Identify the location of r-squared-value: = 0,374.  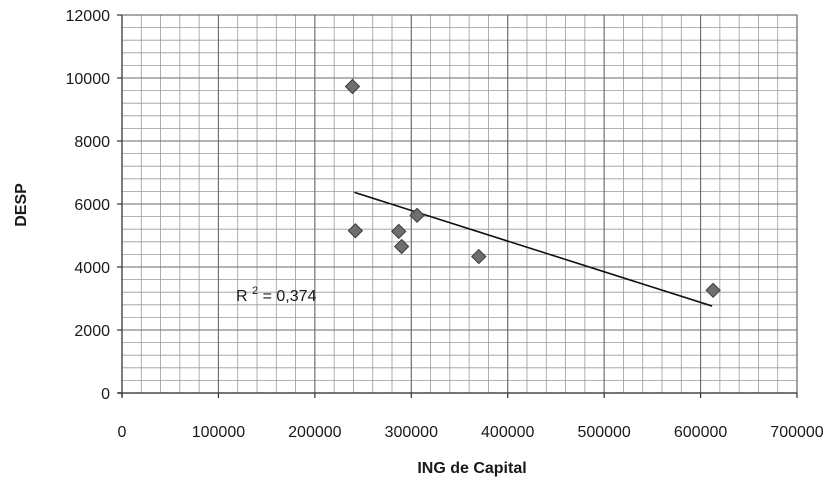
(290, 296).